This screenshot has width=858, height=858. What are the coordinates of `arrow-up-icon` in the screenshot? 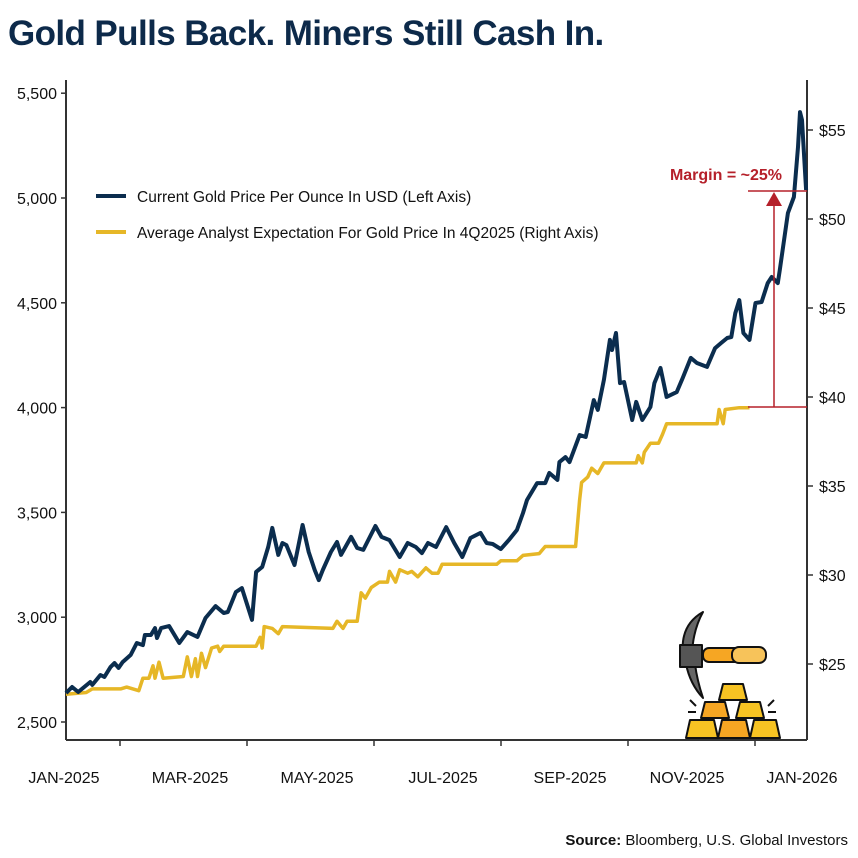 It's located at (774, 199).